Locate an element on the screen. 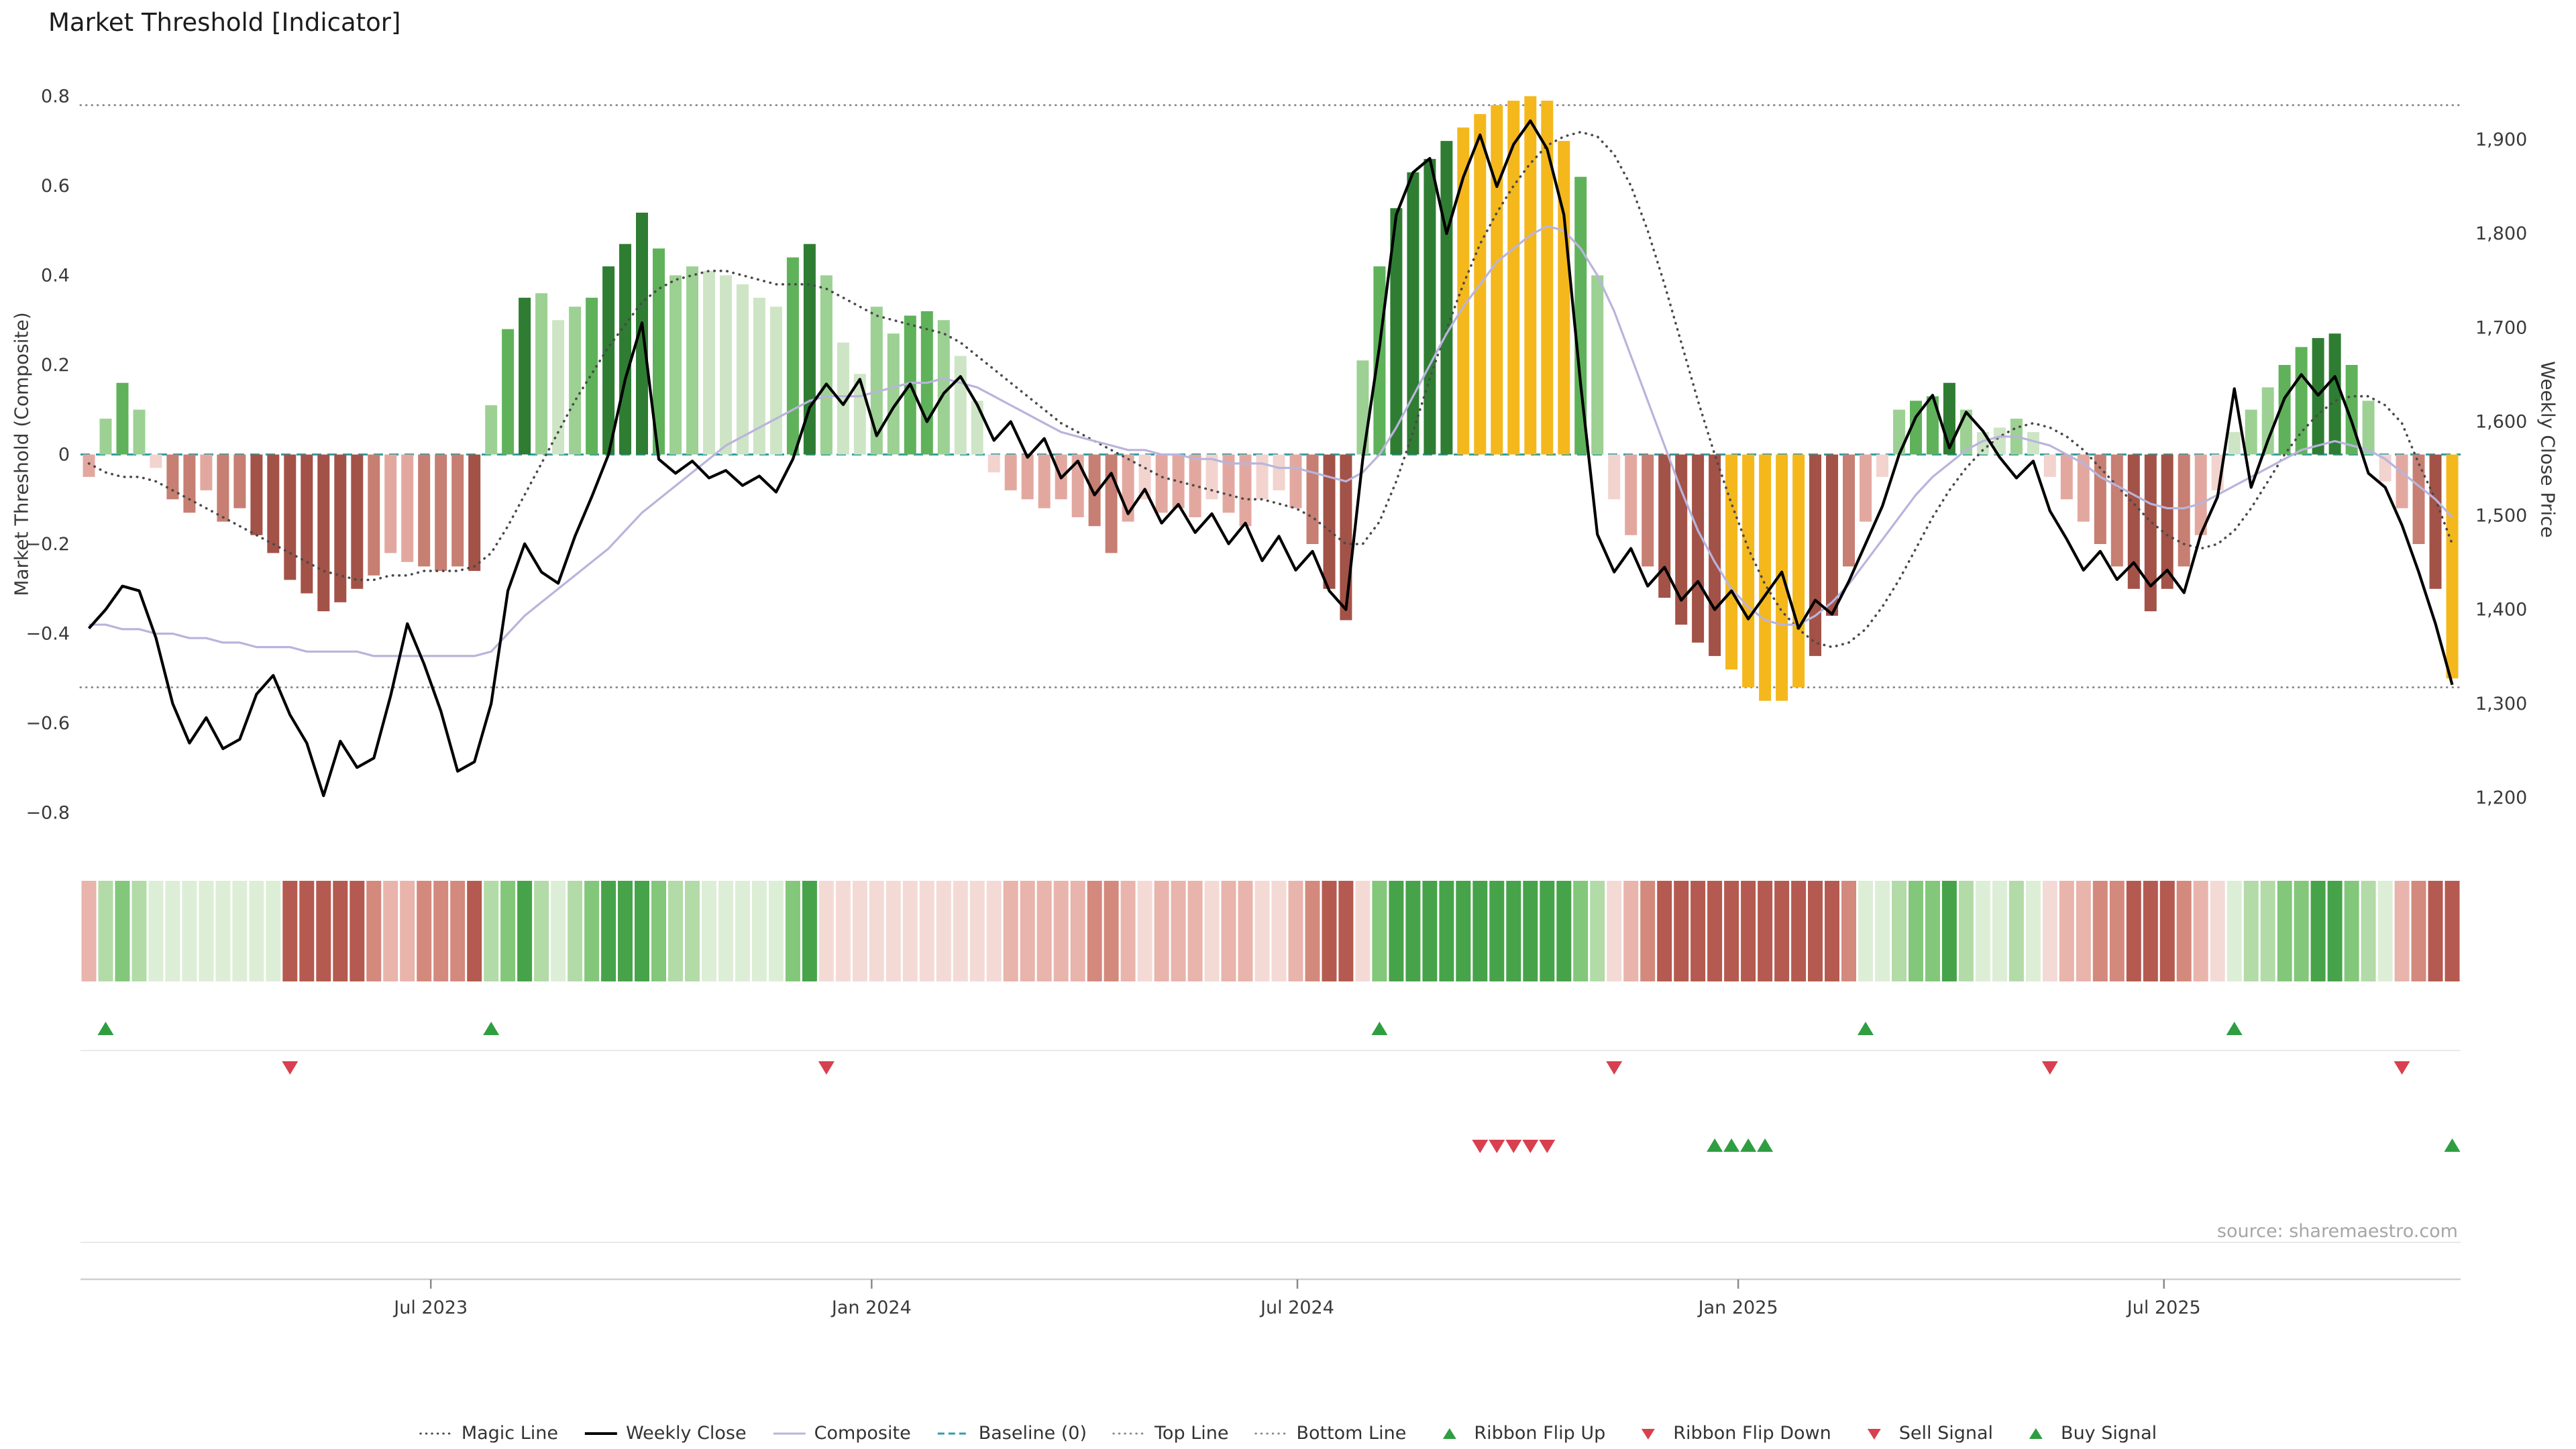  legend-item-weekly-close: Weekly Close is located at coordinates (665, 1433).